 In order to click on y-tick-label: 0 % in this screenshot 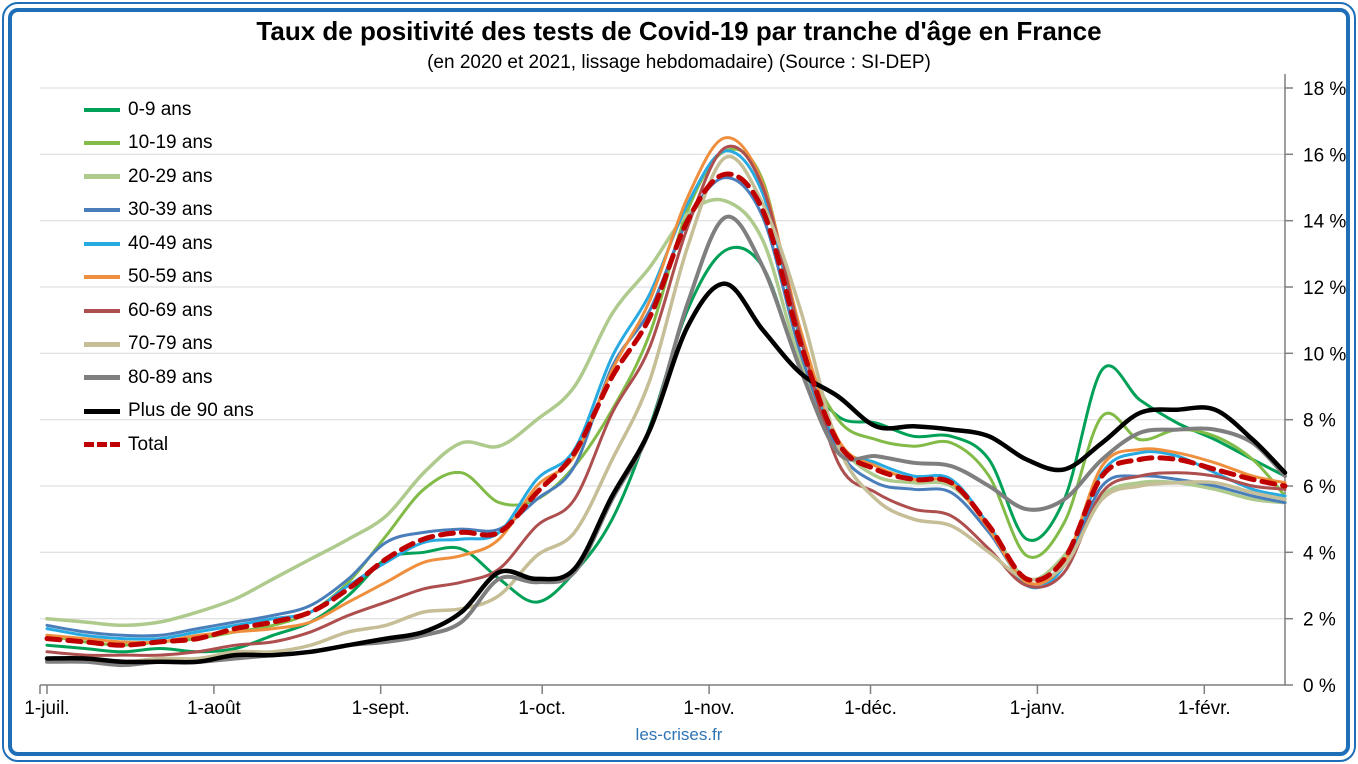, I will do `click(1319, 686)`.